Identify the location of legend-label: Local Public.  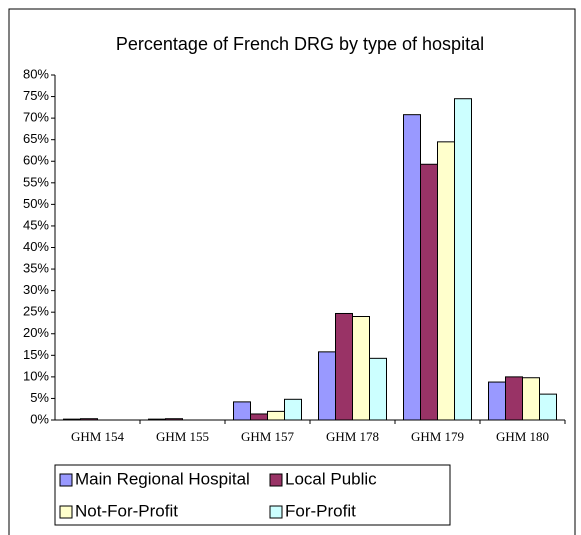
(331, 478).